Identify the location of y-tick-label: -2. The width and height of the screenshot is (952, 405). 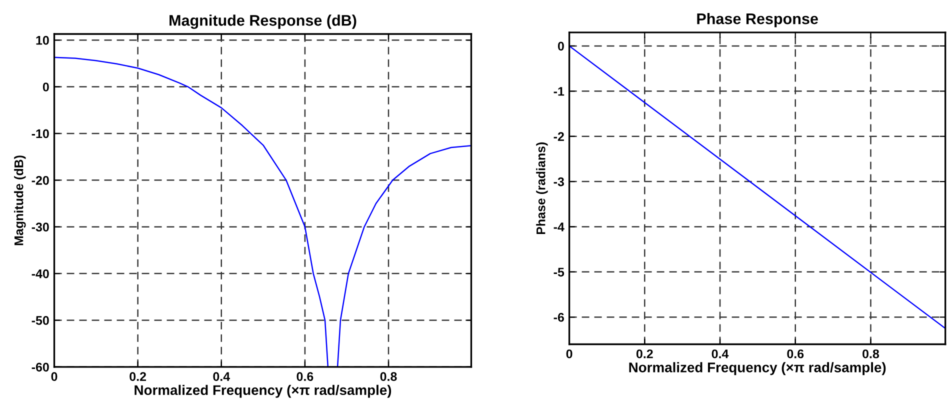
(559, 136).